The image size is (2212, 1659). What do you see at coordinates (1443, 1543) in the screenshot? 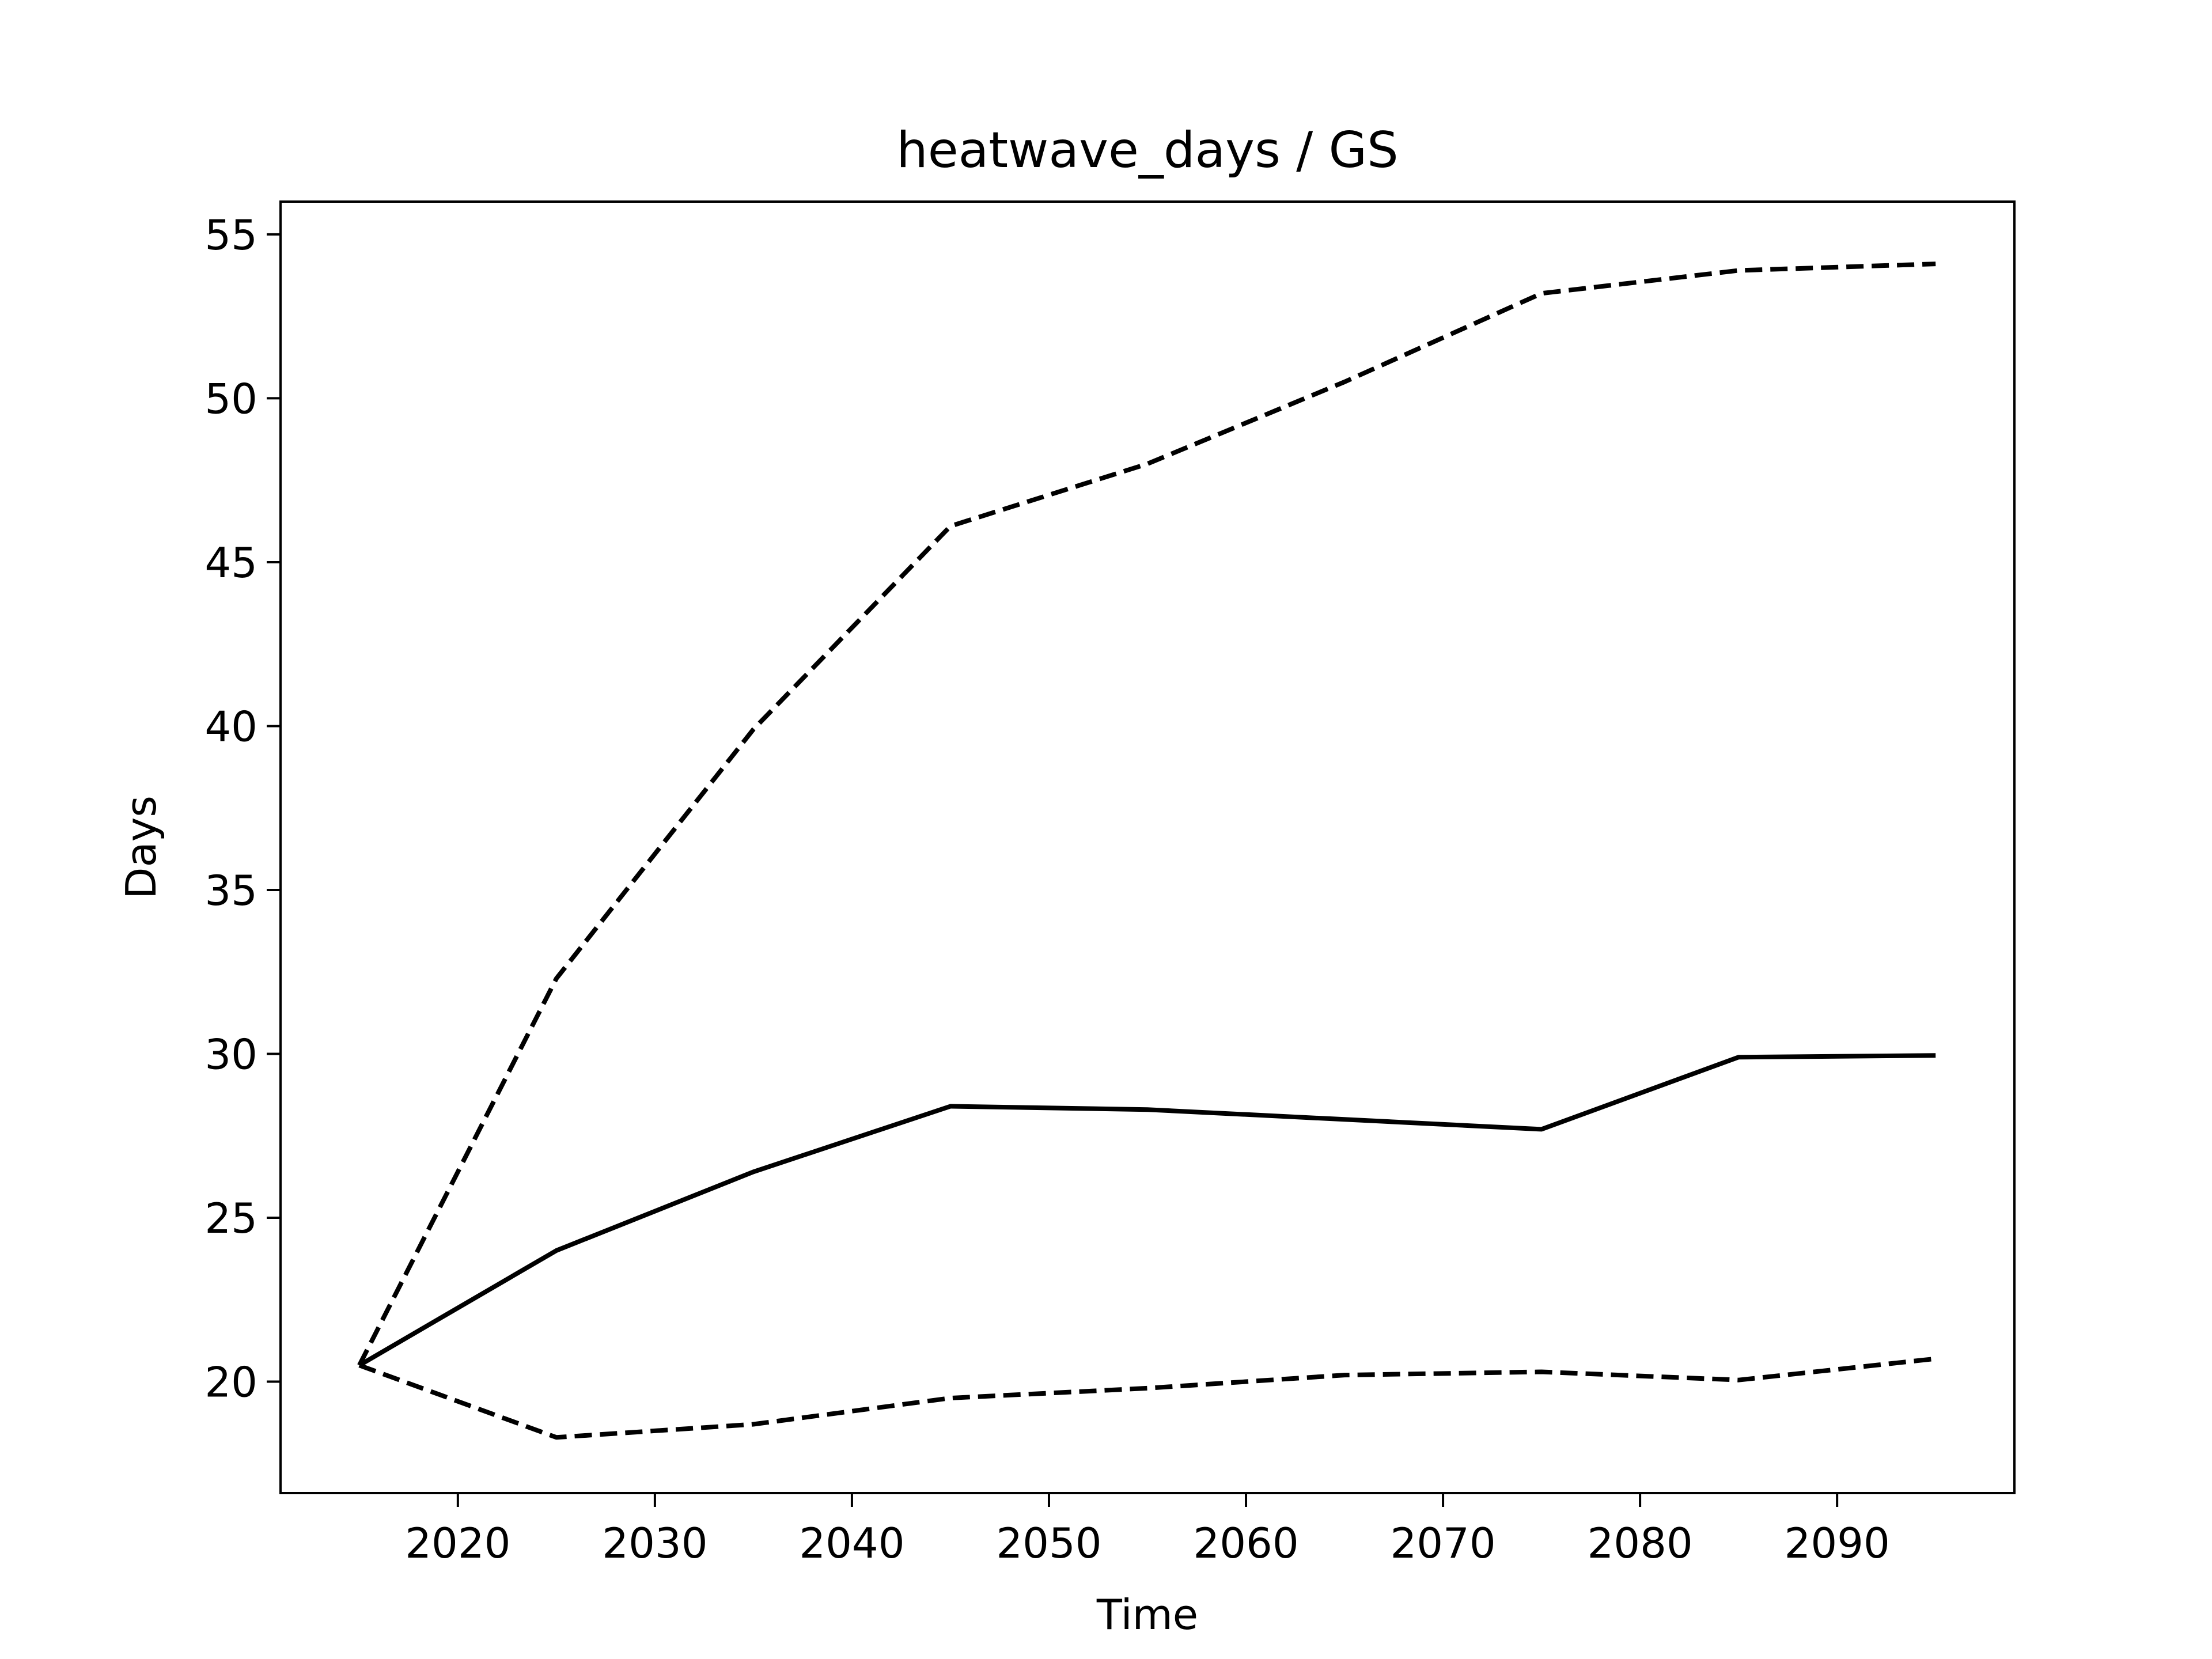
I see `x-tick-label: 2070` at bounding box center [1443, 1543].